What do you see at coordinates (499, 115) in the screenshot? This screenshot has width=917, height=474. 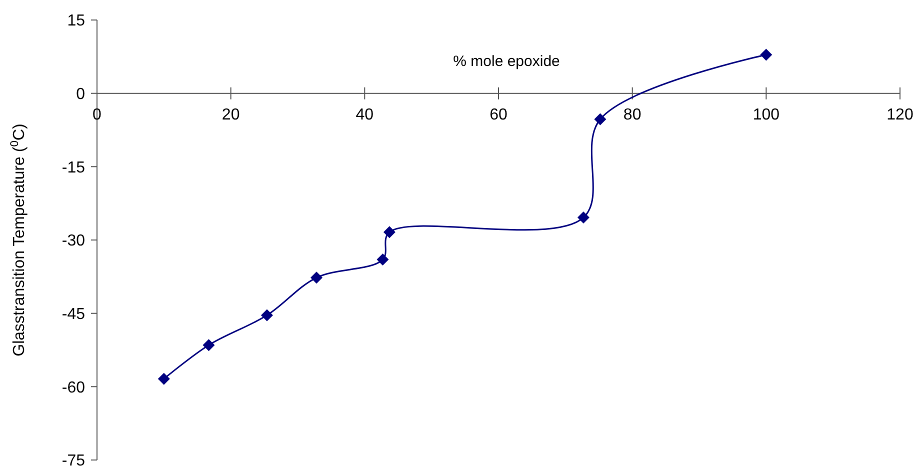 I see `x-tick-label: 60` at bounding box center [499, 115].